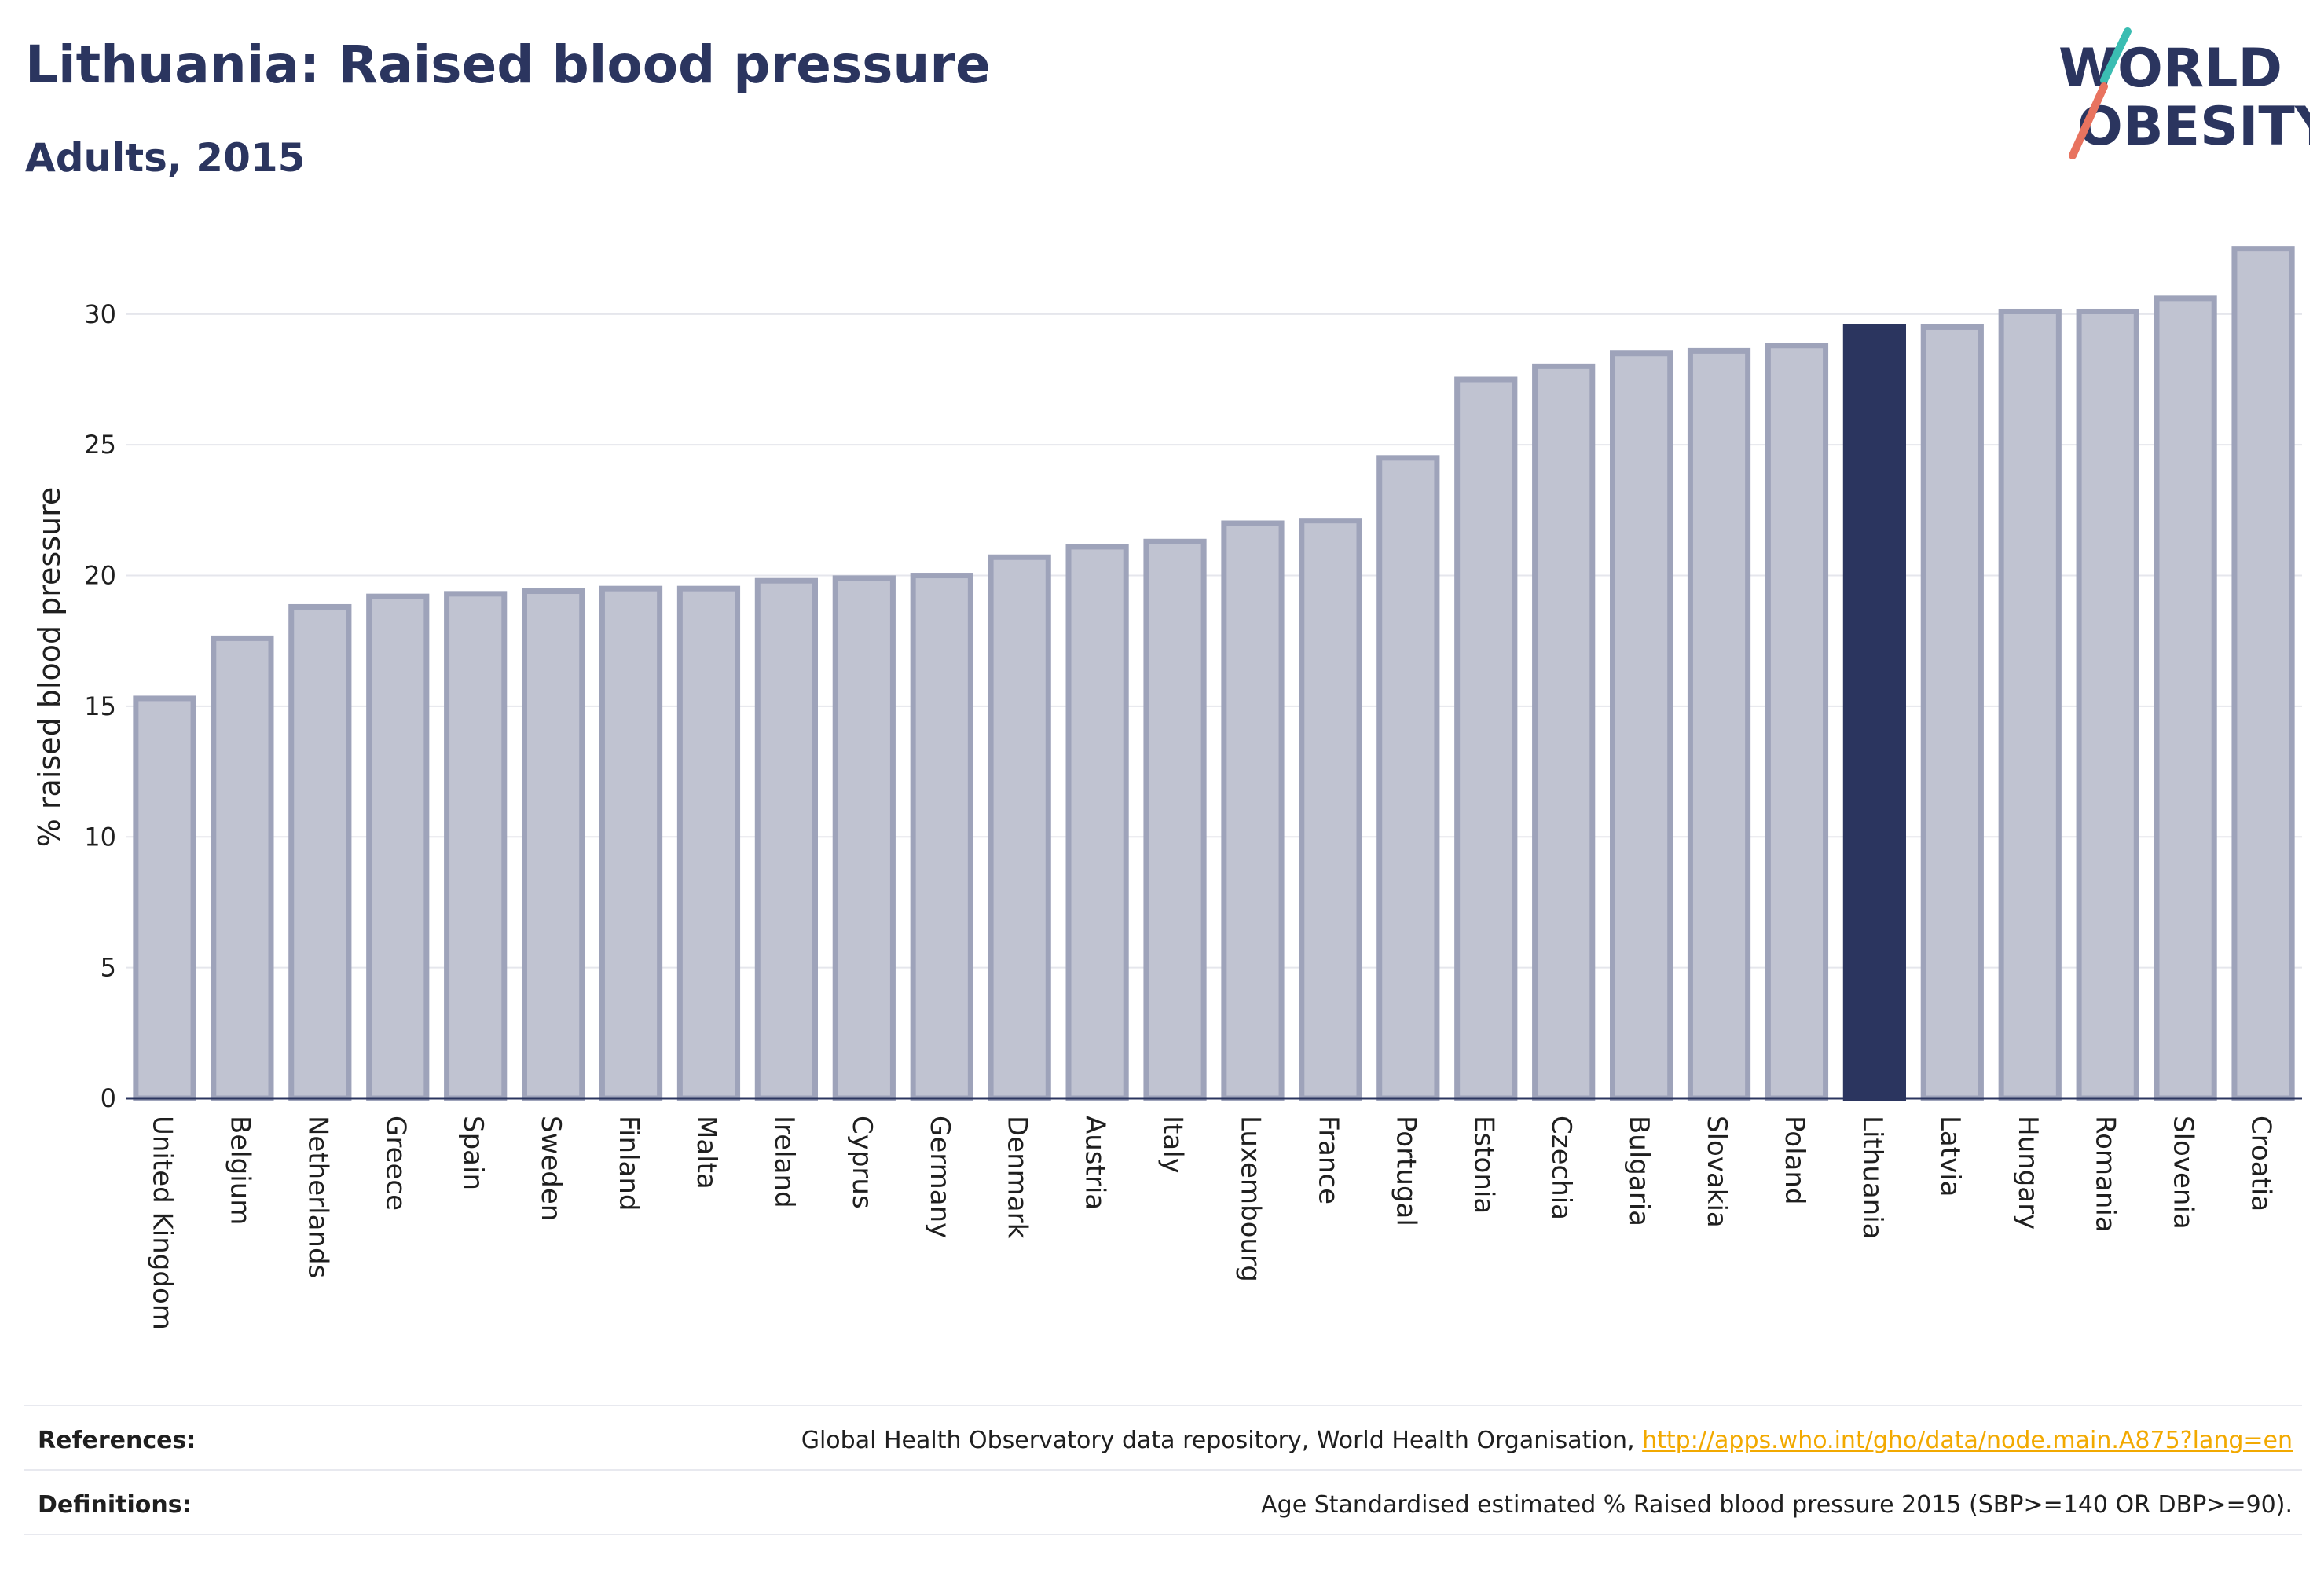 This screenshot has width=2324, height=1576. What do you see at coordinates (100, 576) in the screenshot?
I see `y-tick-label: 20` at bounding box center [100, 576].